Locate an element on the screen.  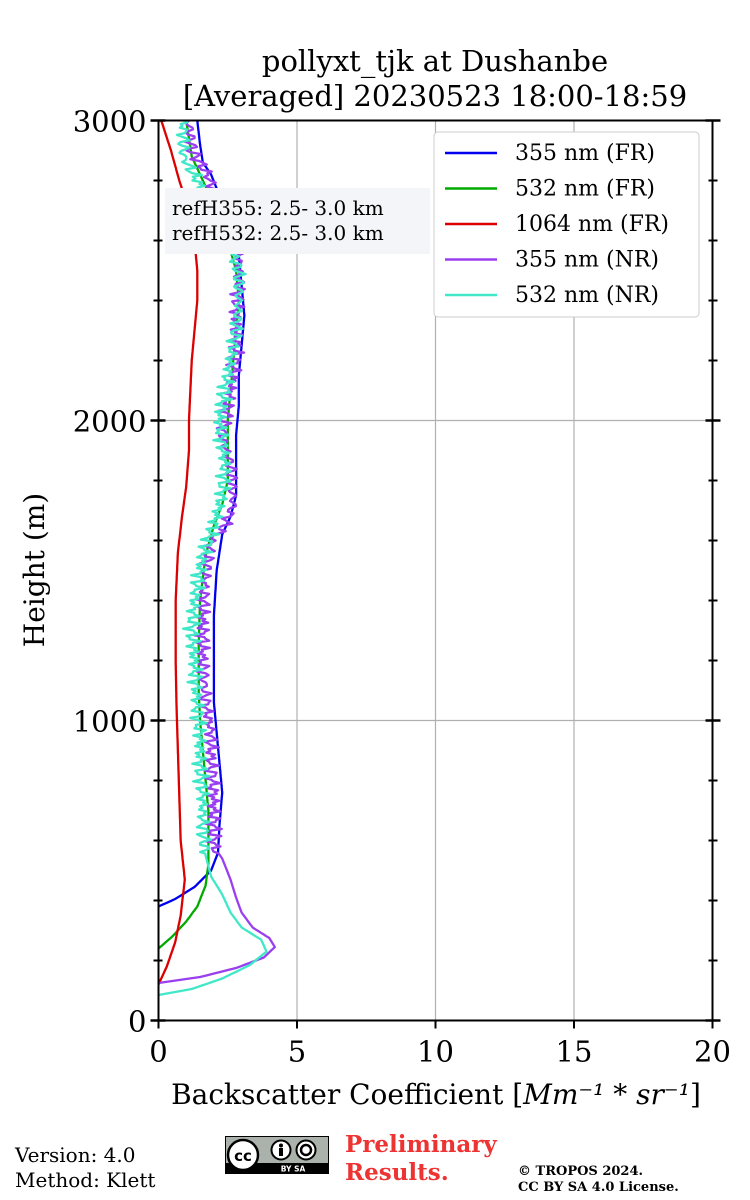
x-tick-labels: 0 5 10 15 20 is located at coordinates (440, 1052).